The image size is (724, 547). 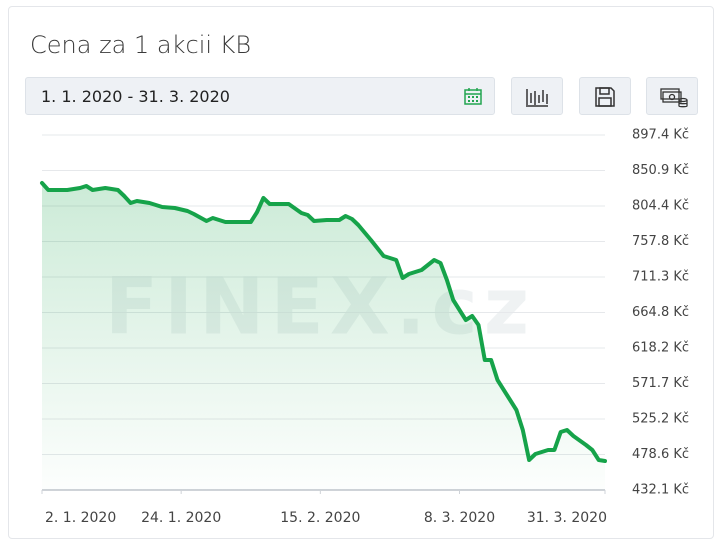 What do you see at coordinates (260, 96) in the screenshot?
I see `date-range-input: 1. 1. 2020 - 31. 3. 2020` at bounding box center [260, 96].